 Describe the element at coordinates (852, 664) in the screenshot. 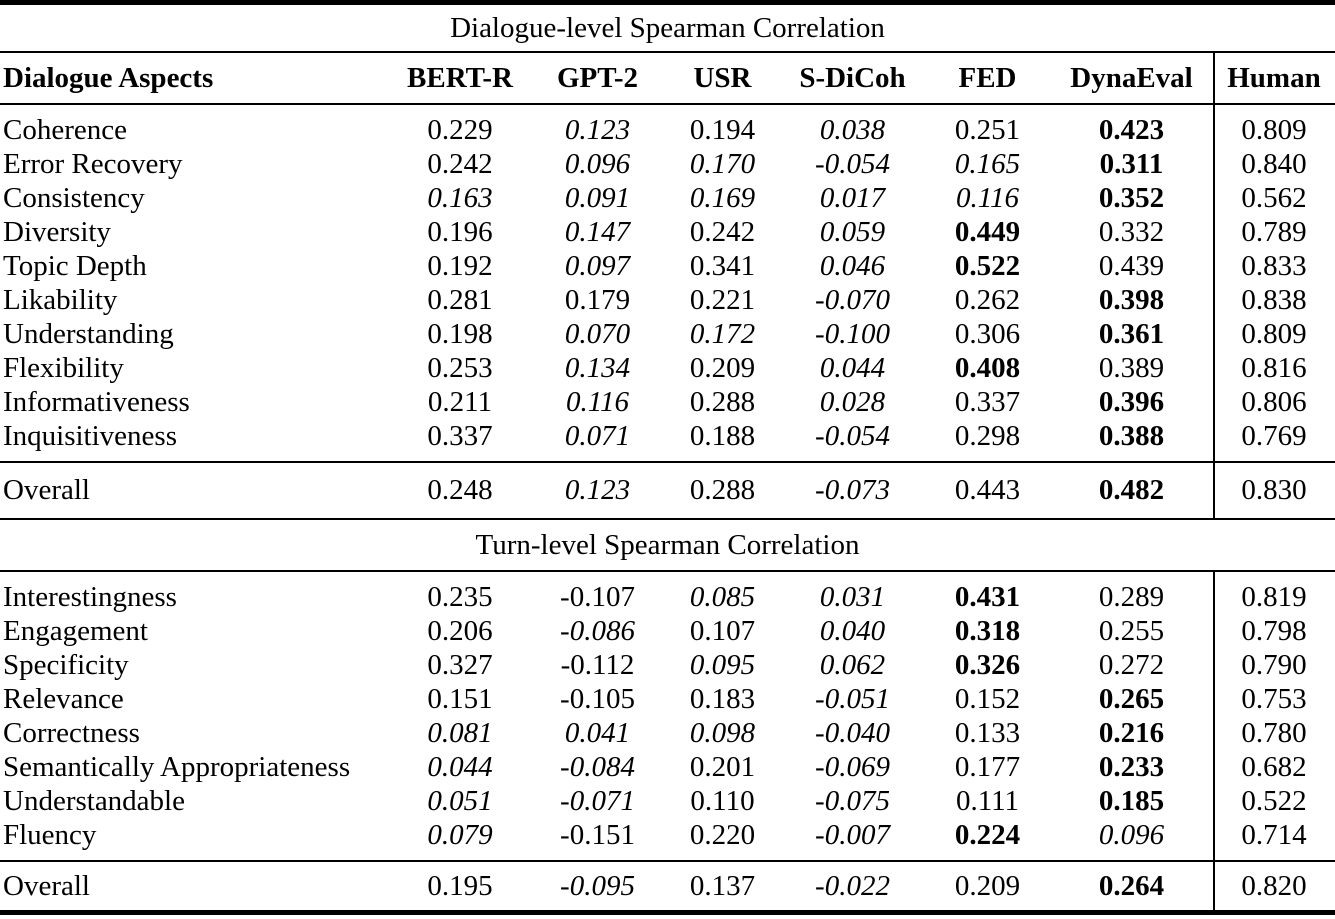

I see `value-cell: 0.062` at that location.